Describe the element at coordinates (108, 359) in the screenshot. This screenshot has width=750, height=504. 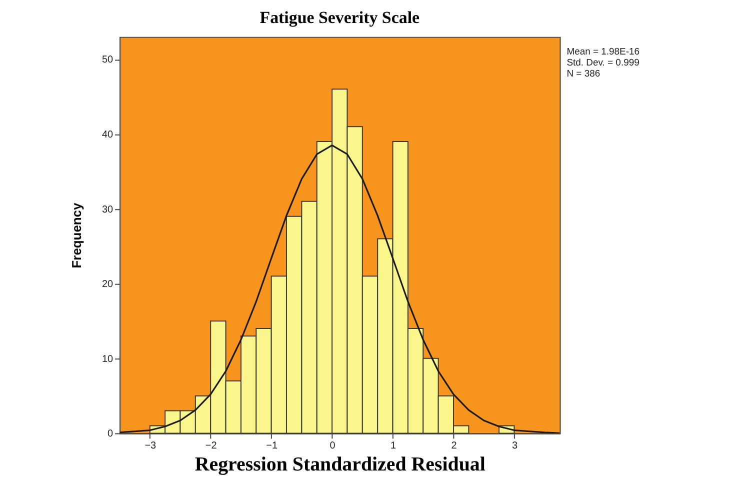
I see `y-tick-label: 10` at that location.